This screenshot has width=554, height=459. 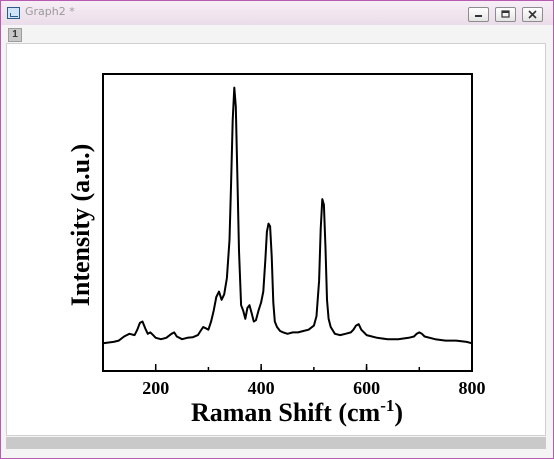 I want to click on x-axis-title-superscript: -1, so click(x=387, y=405).